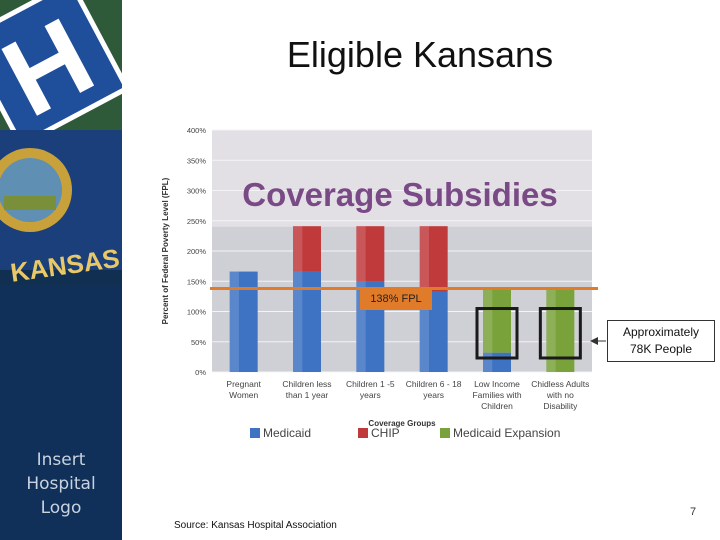 The width and height of the screenshot is (720, 540). What do you see at coordinates (198, 342) in the screenshot?
I see `y-tick-label: 50%` at bounding box center [198, 342].